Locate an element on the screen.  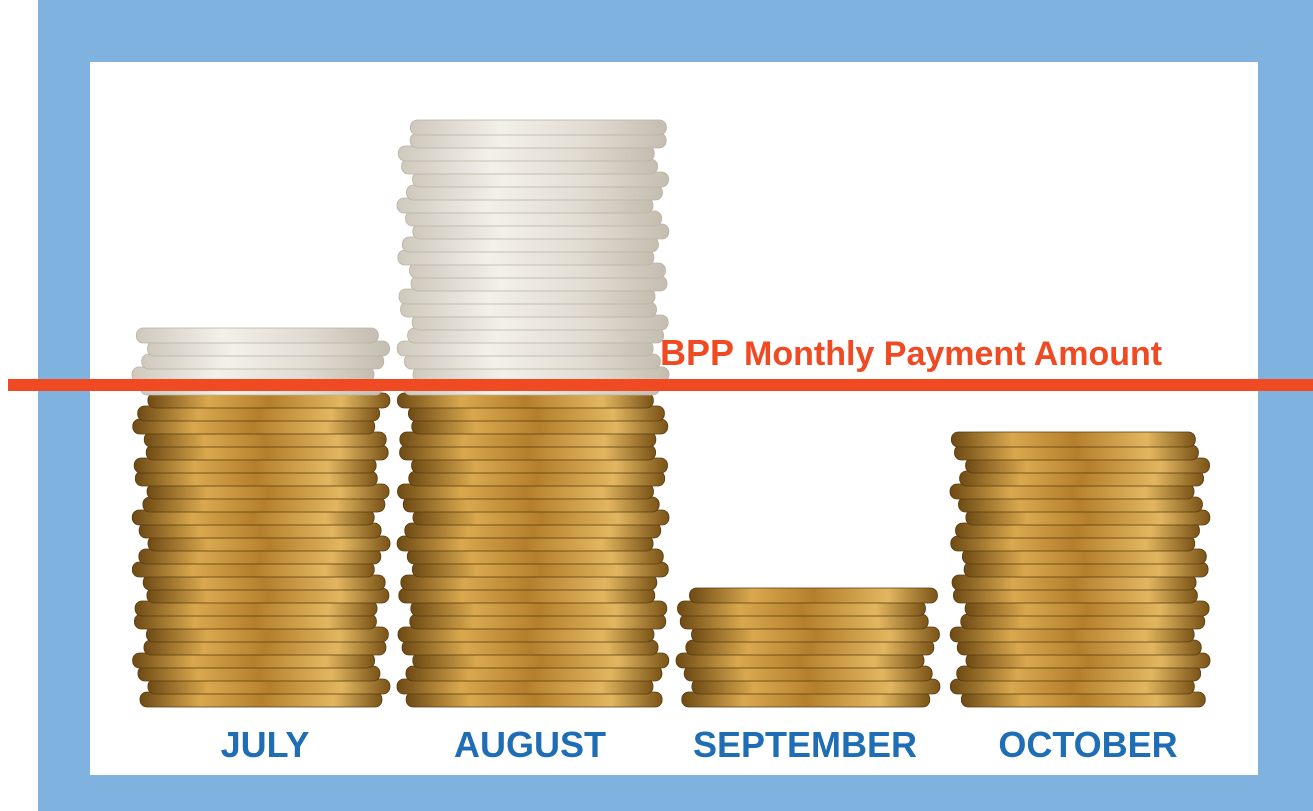
month-label: JULY is located at coordinates (265, 744).